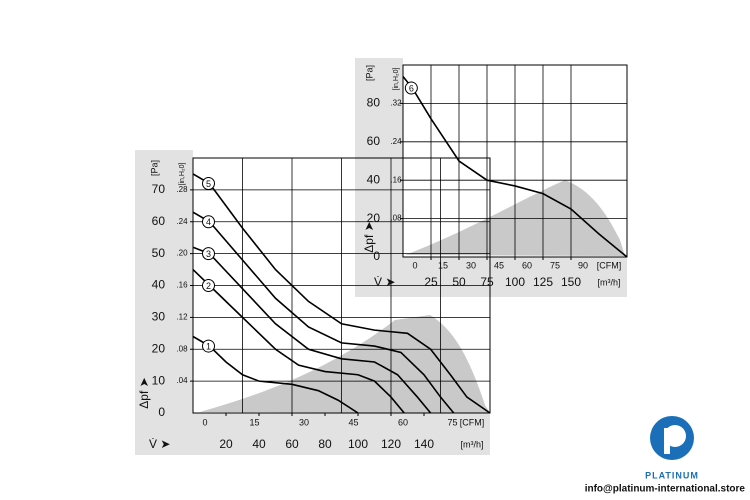 Image resolution: width=750 pixels, height=500 pixels. I want to click on curve-label: 3, so click(208, 254).